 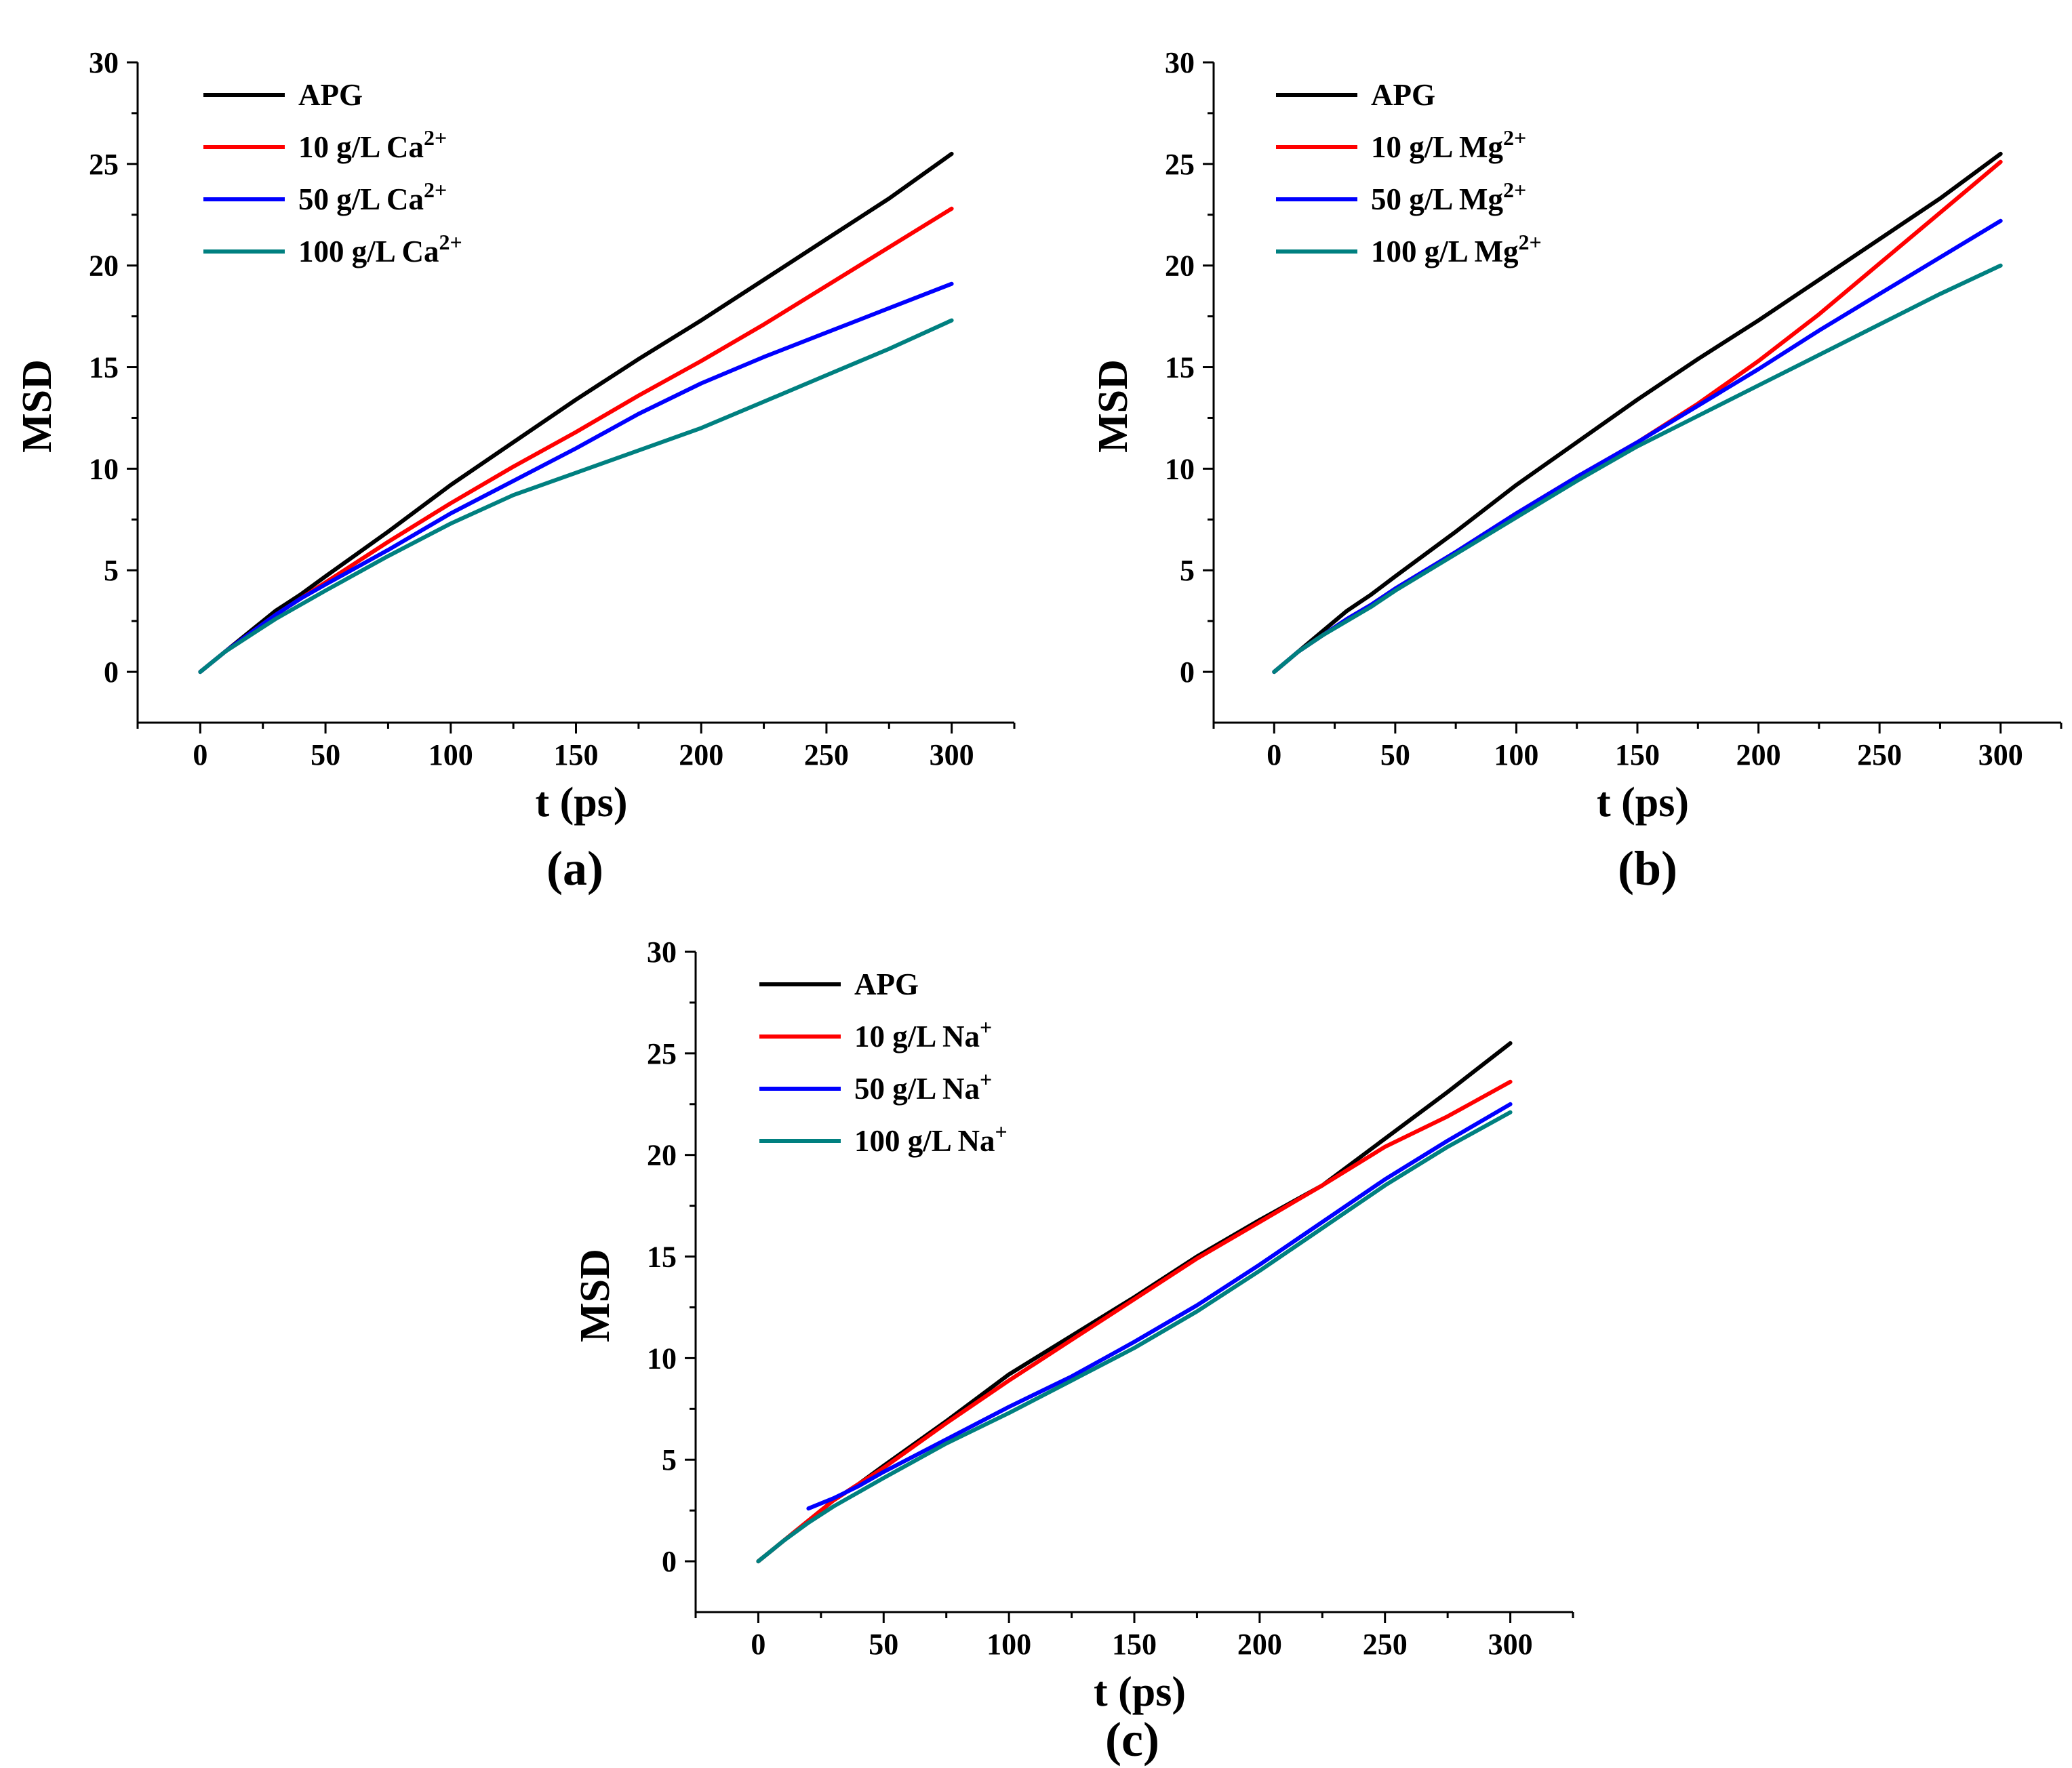 What do you see at coordinates (1159, 1306) in the screenshot?
I see `series-line-50-g-l-na-` at bounding box center [1159, 1306].